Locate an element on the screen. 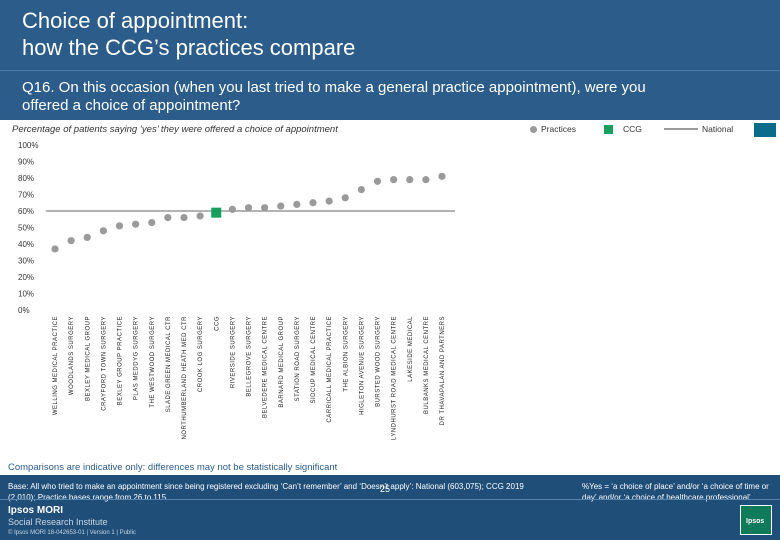  category-label: SLADE GREEN MEDICAL CTR is located at coordinates (169, 364).